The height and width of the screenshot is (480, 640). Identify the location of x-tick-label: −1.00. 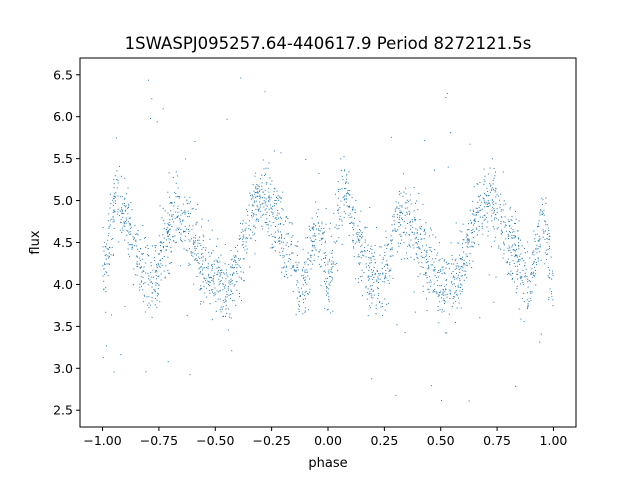
(102, 440).